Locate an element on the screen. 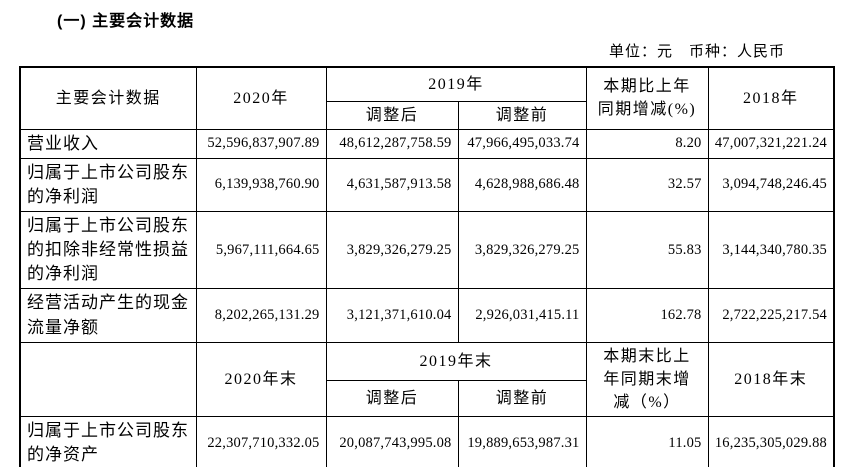  col-header-2020-end: 2020年末 is located at coordinates (261, 379).